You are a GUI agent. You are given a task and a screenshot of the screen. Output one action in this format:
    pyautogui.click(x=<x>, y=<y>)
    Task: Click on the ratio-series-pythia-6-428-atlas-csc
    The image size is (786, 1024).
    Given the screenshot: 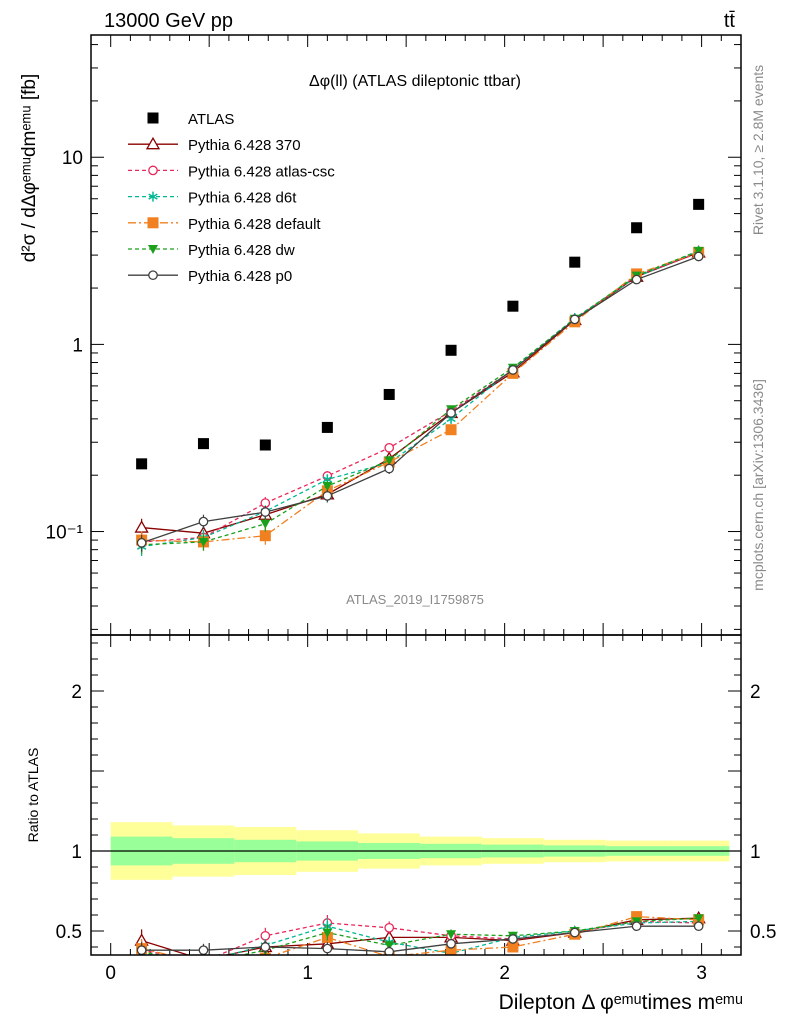 What is the action you would take?
    pyautogui.click(x=420, y=940)
    